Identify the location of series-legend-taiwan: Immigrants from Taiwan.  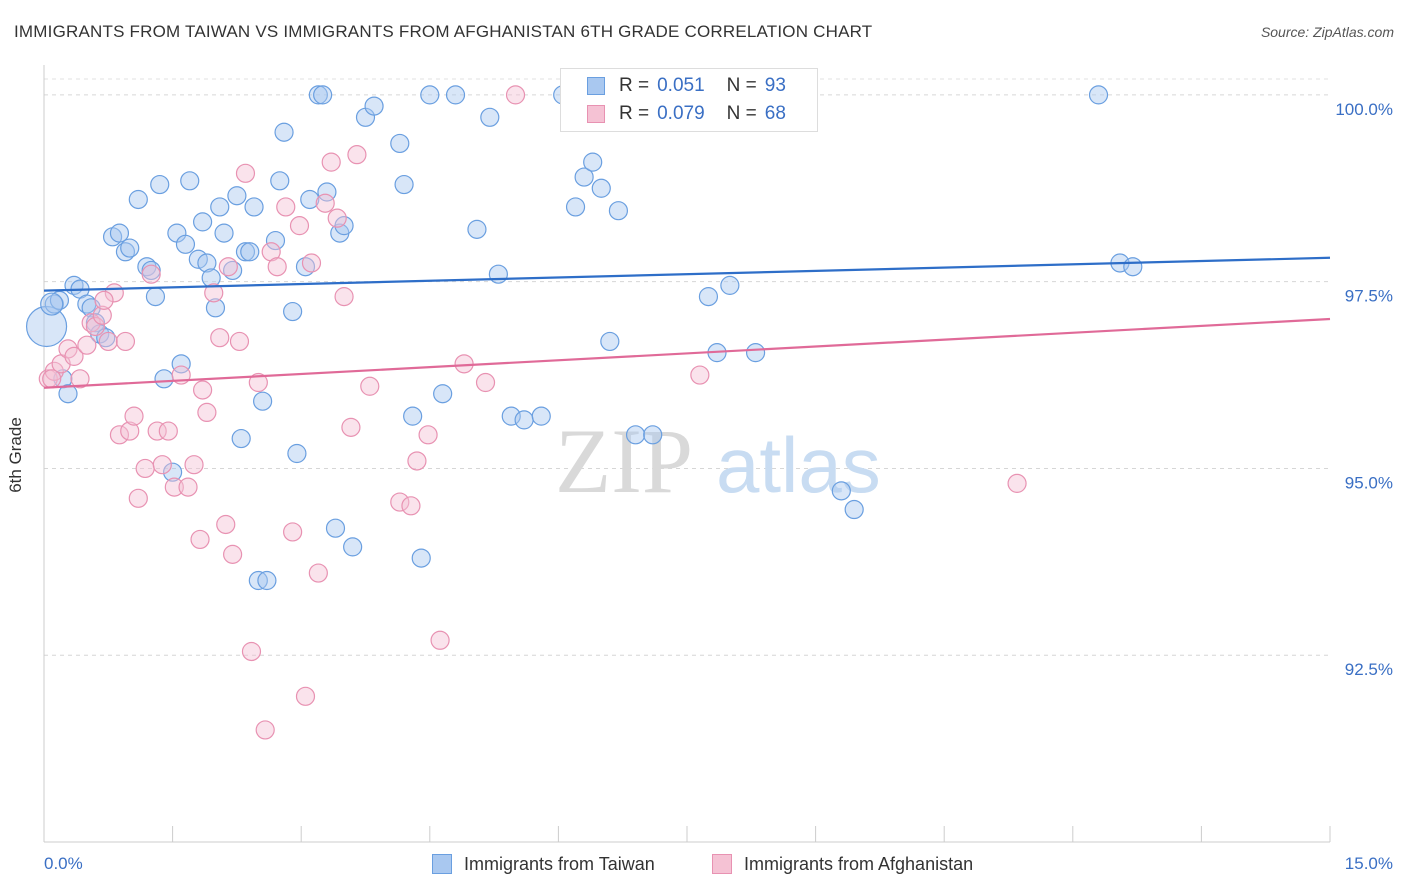
(543, 864).